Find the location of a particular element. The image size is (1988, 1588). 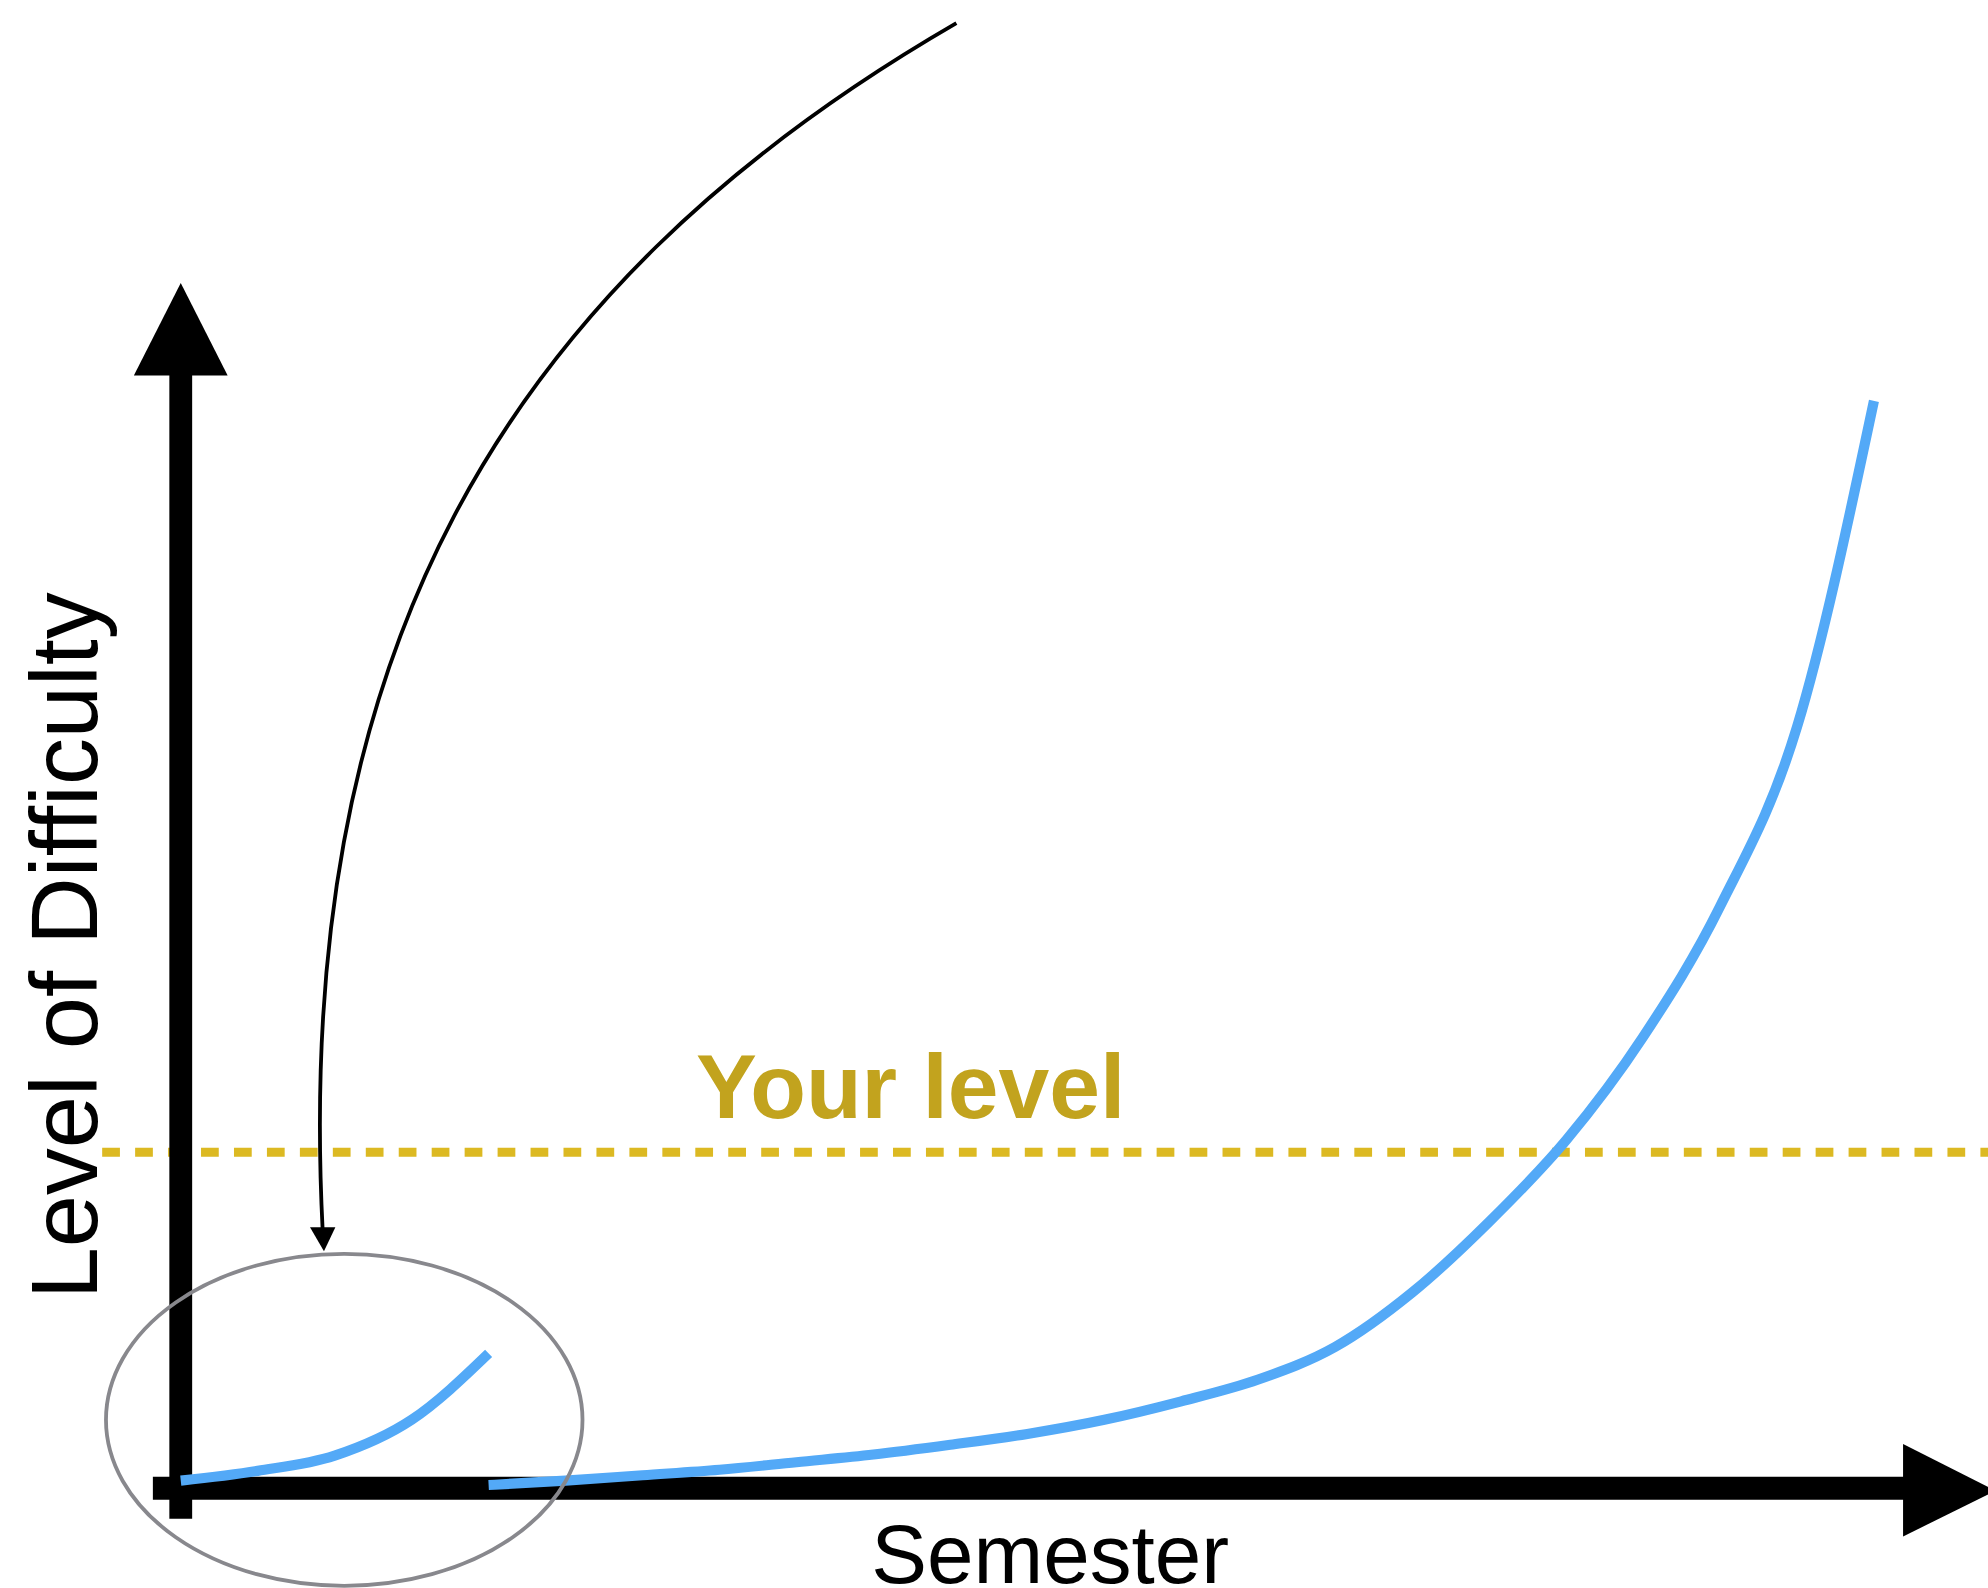

y-axis-title: Level of Difficulty is located at coordinates (65, 946).